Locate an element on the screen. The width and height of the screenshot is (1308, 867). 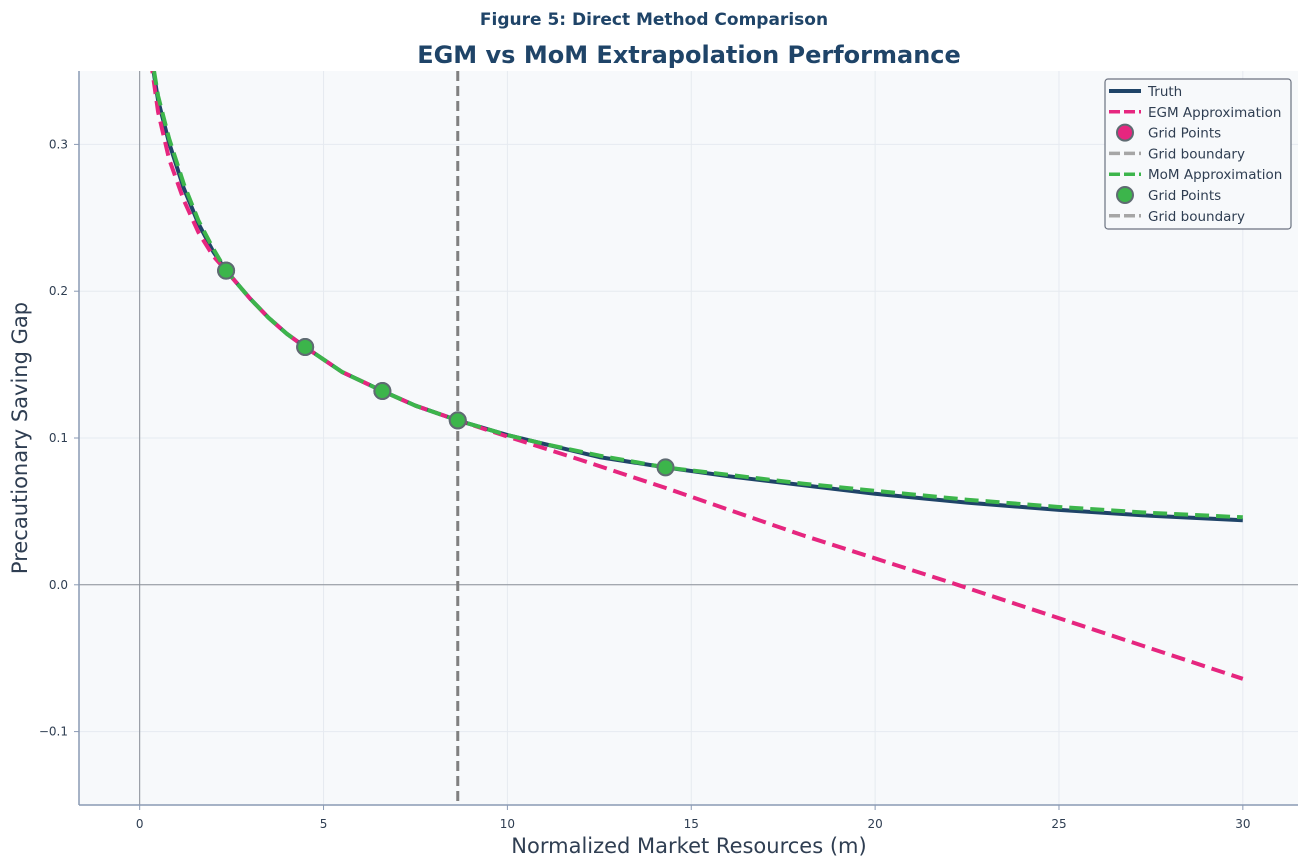
x-tick-label: 5 is located at coordinates (324, 824).